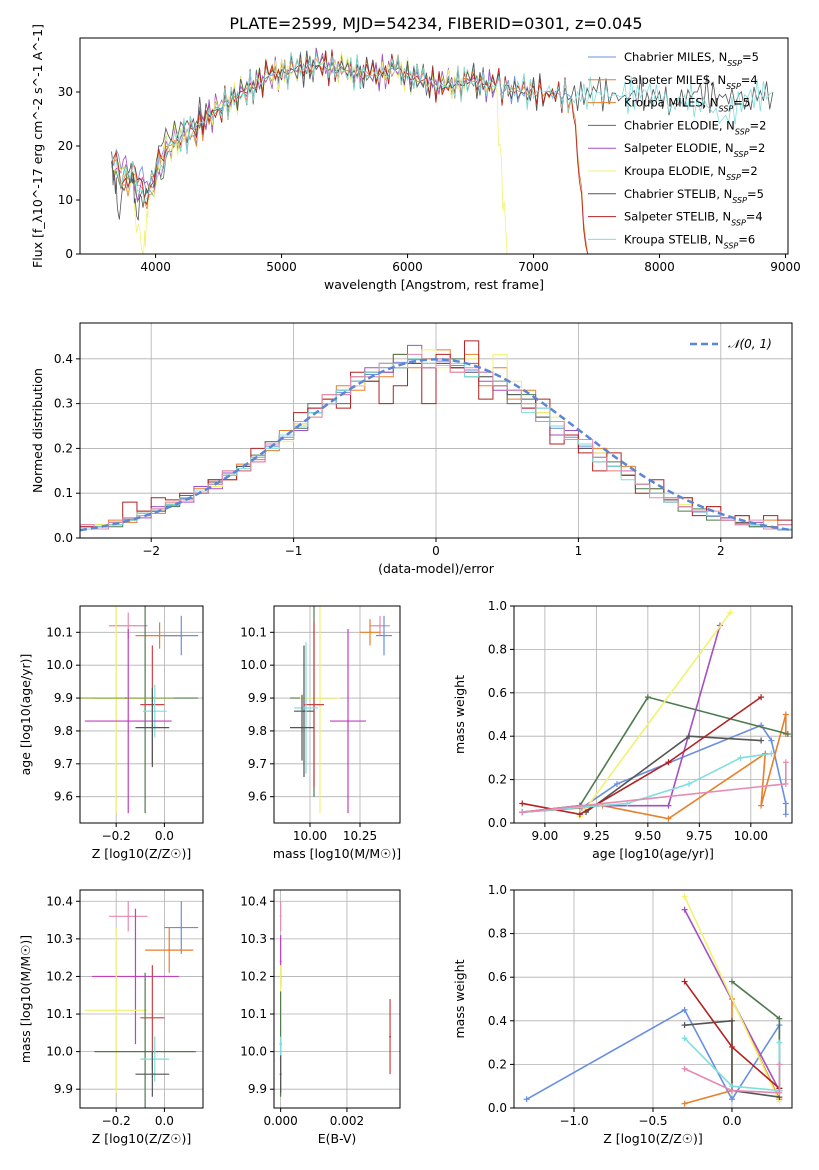  Describe the element at coordinates (151, 551) in the screenshot. I see `x-tick-label: −2` at that location.